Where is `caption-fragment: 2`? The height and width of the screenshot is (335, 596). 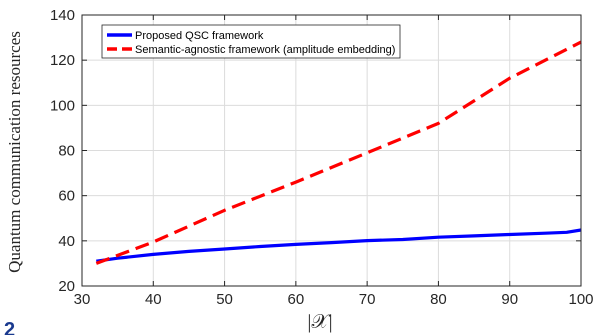 caption-fragment: 2 is located at coordinates (12, 325).